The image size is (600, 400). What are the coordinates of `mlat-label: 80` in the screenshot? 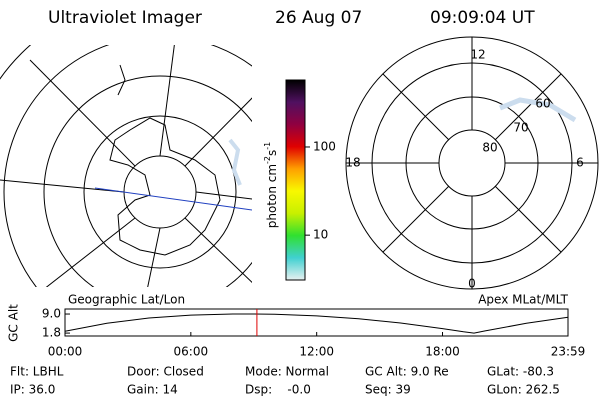 It's located at (489, 148).